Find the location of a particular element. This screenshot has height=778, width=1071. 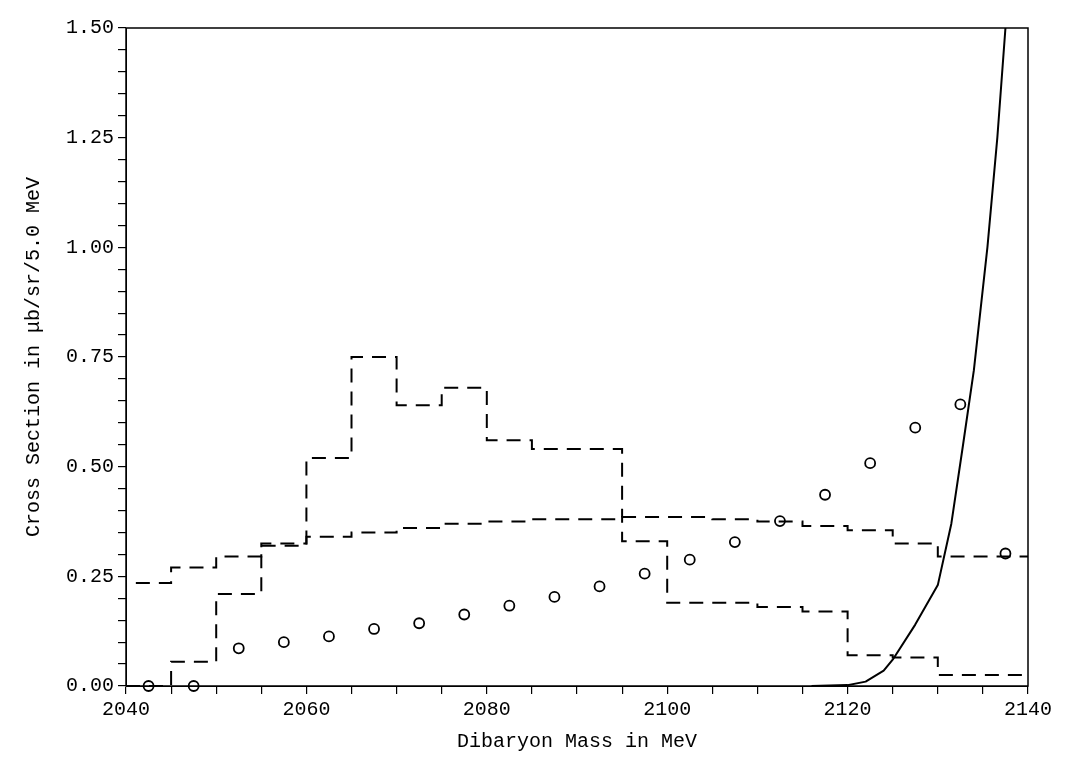

x-tick-label: 2060 is located at coordinates (306, 710).